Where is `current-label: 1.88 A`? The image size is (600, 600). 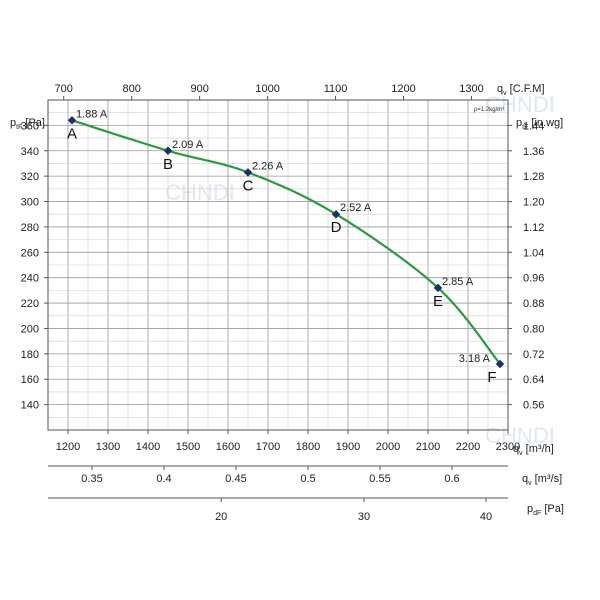
current-label: 1.88 A is located at coordinates (92, 114).